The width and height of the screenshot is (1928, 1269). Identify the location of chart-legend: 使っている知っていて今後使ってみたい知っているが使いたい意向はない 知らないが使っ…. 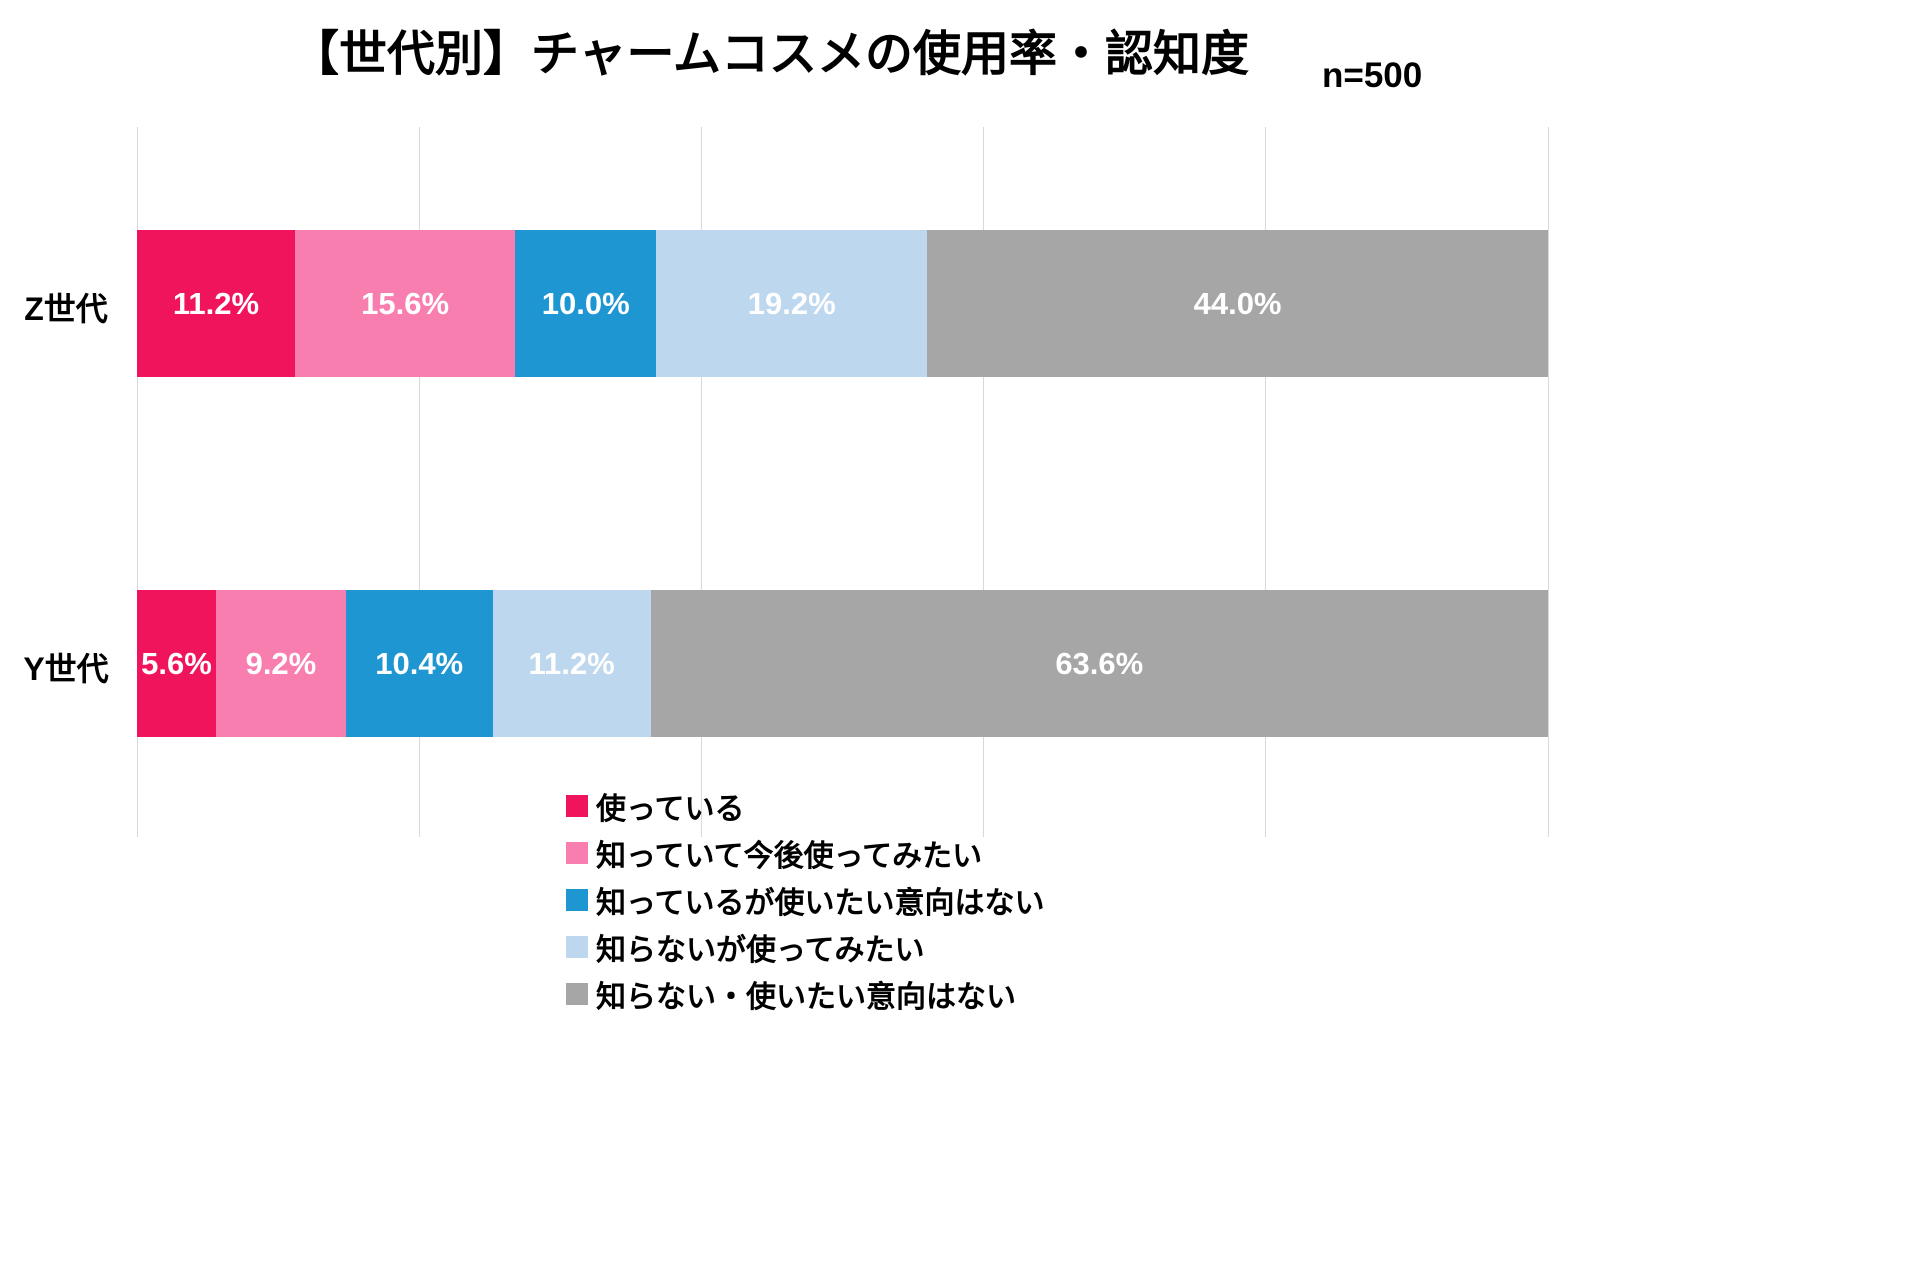
(805, 899).